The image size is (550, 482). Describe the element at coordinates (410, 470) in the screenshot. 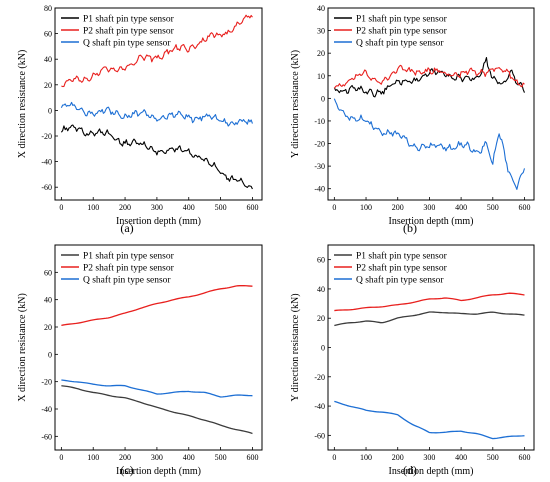

I see `panel-label: (d)` at that location.